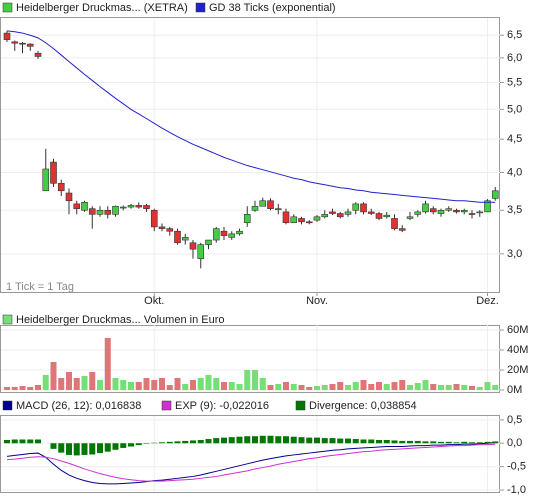 The image size is (545, 502). What do you see at coordinates (517, 330) in the screenshot?
I see `y-tick-label: 60M` at bounding box center [517, 330].